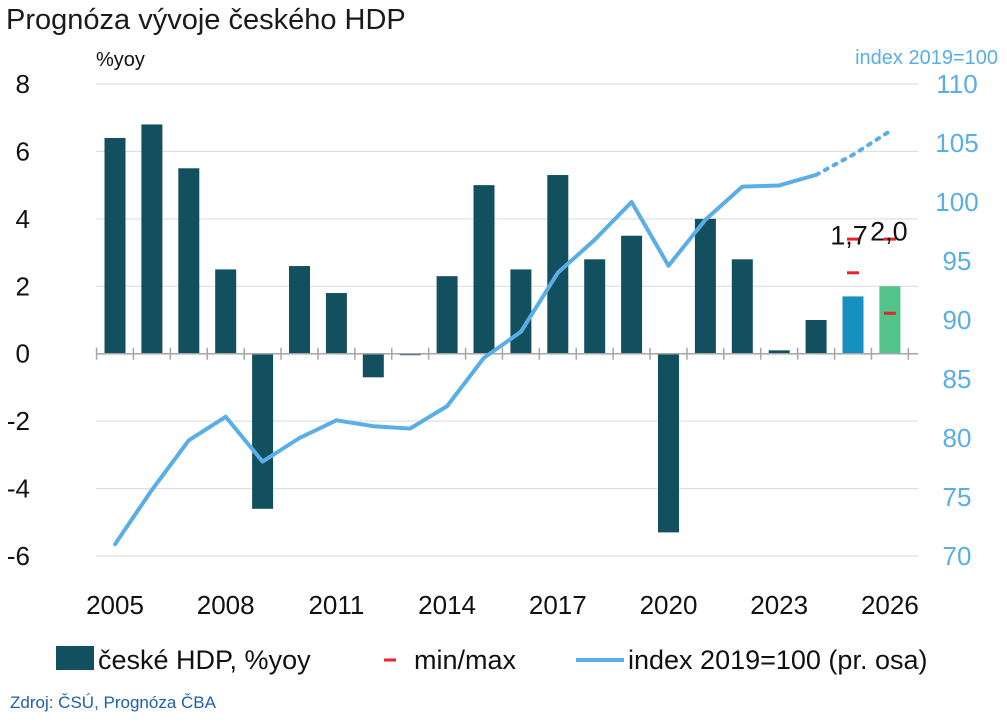  Describe the element at coordinates (558, 605) in the screenshot. I see `x-tick-label: 2017` at that location.